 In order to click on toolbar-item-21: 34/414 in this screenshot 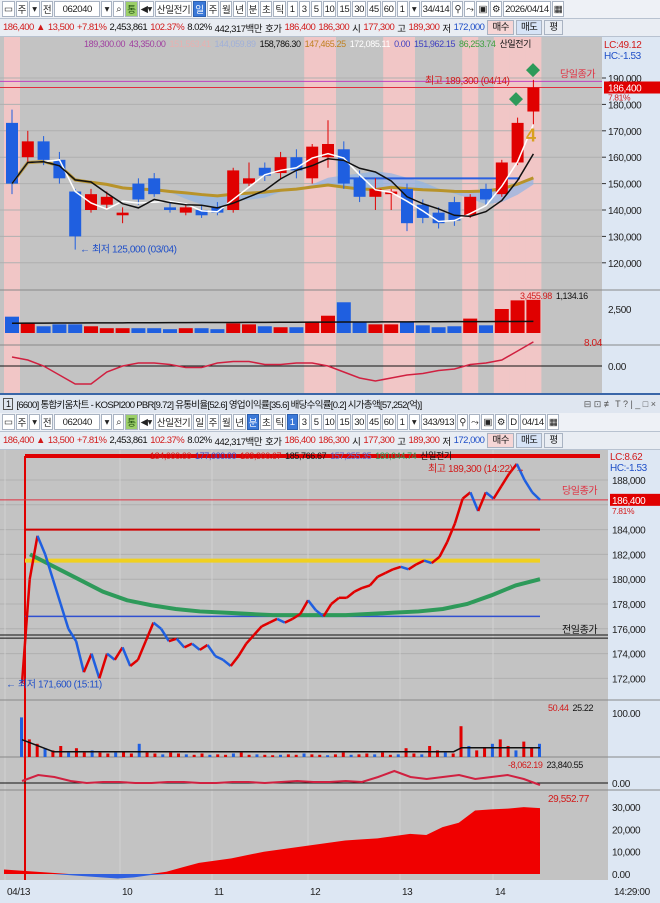, I will do `click(436, 9)`.